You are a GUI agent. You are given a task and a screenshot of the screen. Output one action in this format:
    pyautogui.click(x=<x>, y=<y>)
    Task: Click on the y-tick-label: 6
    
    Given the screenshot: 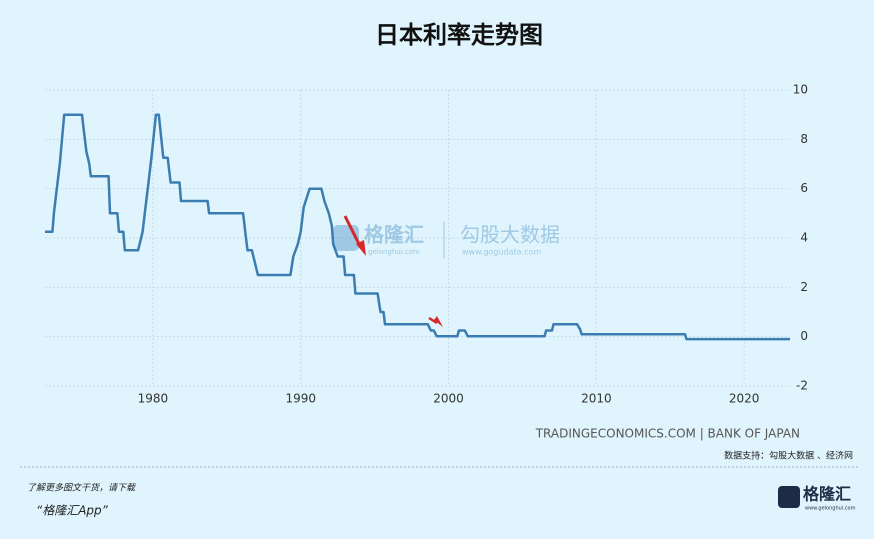 What is the action you would take?
    pyautogui.click(x=804, y=188)
    